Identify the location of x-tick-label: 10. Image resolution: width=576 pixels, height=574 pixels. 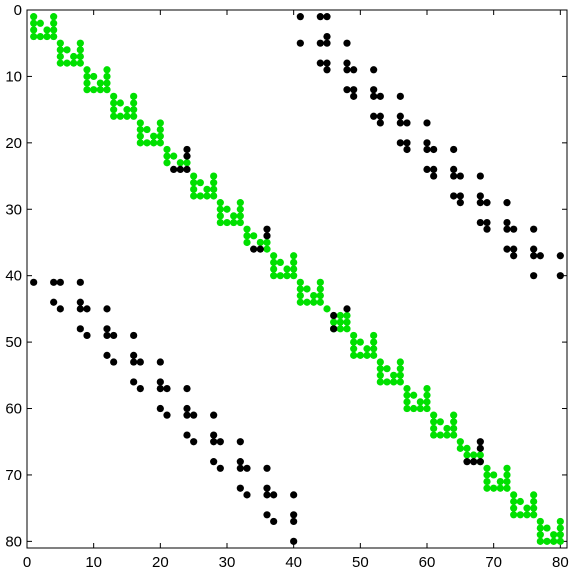
(93, 562).